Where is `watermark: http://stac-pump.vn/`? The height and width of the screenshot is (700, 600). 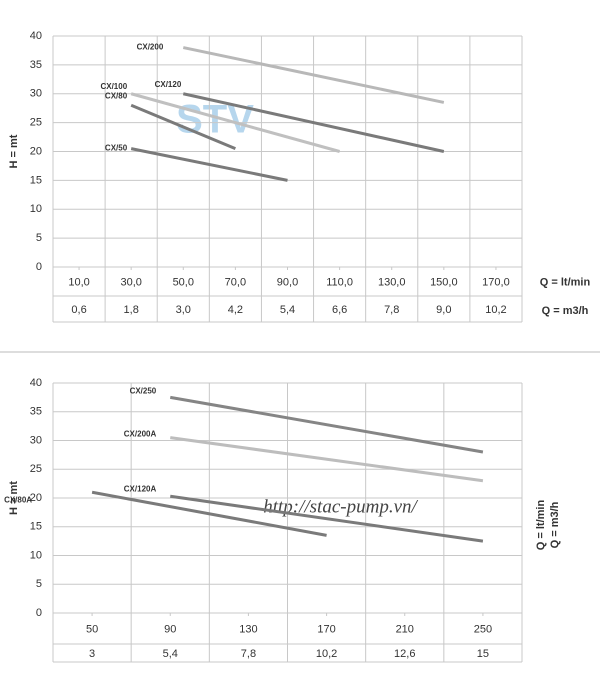 watermark: http://stac-pump.vn/ is located at coordinates (340, 506).